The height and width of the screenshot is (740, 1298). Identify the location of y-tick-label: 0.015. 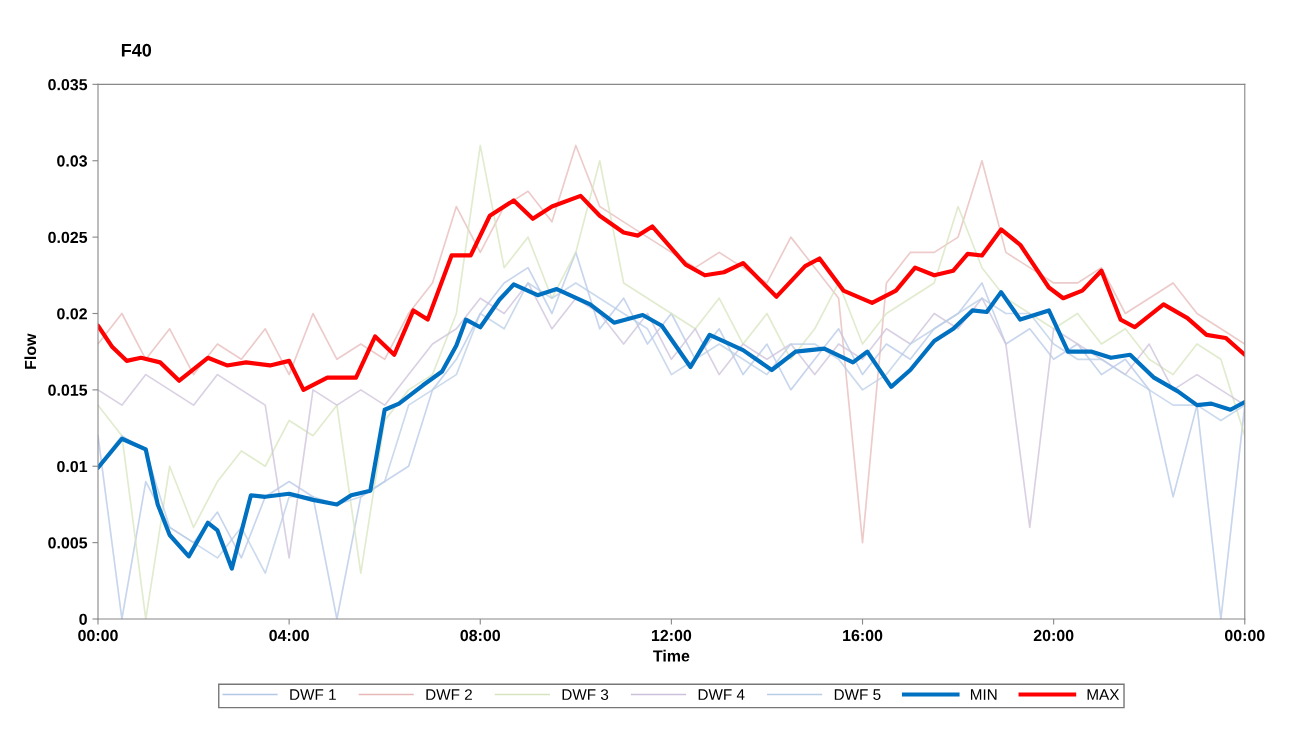
(68, 390).